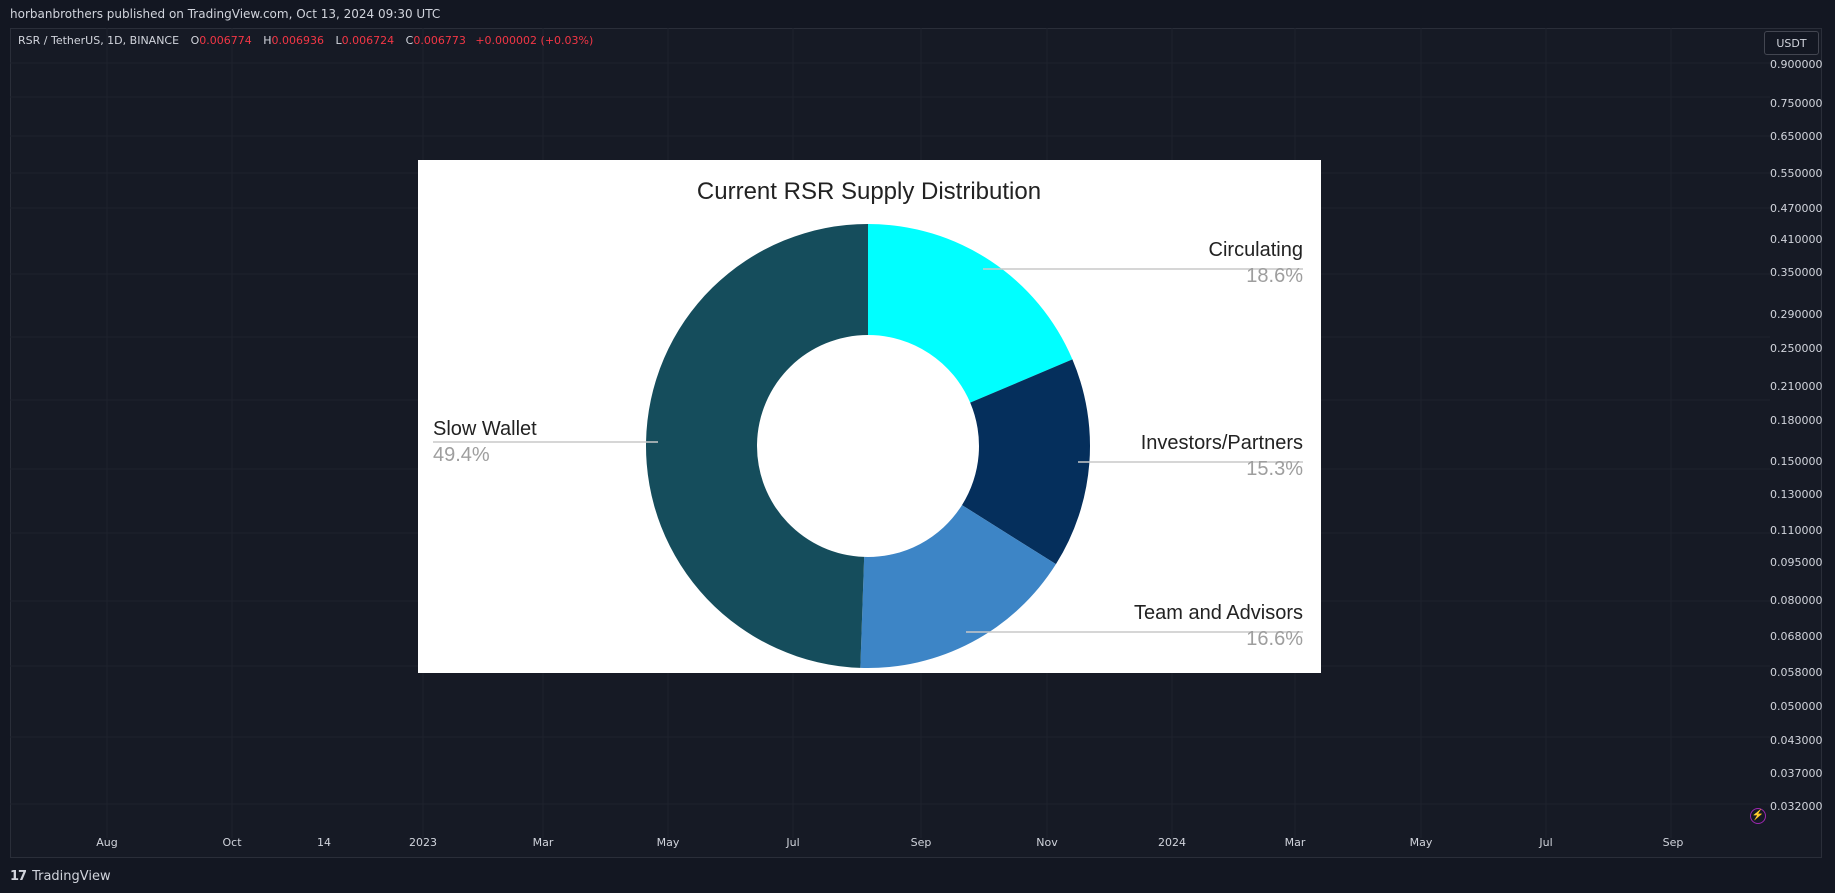 Image resolution: width=1835 pixels, height=893 pixels. What do you see at coordinates (423, 842) in the screenshot?
I see `time-axis-label: 2023` at bounding box center [423, 842].